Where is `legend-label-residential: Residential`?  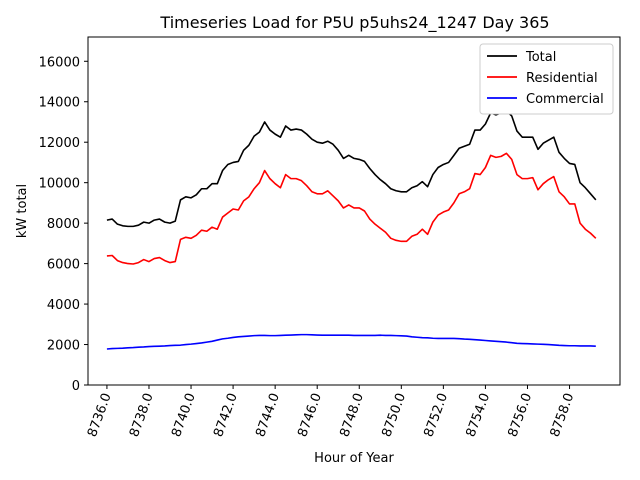
legend-label-residential: Residential is located at coordinates (562, 78).